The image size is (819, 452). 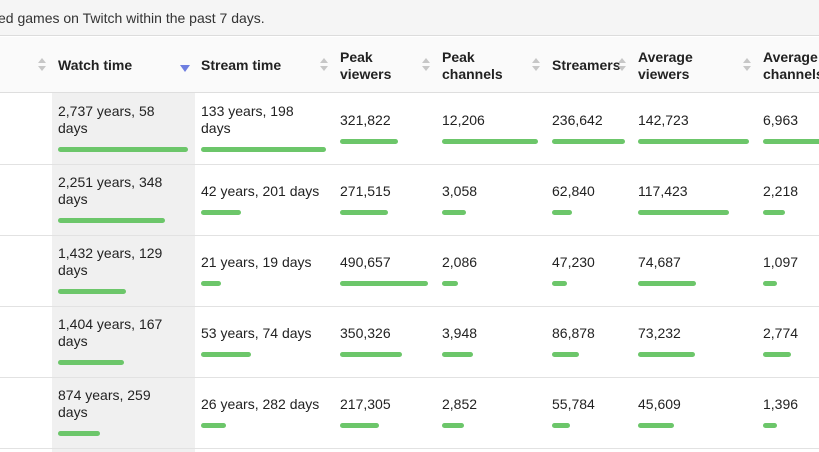 I want to click on cell-streamers: 62,840, so click(x=589, y=200).